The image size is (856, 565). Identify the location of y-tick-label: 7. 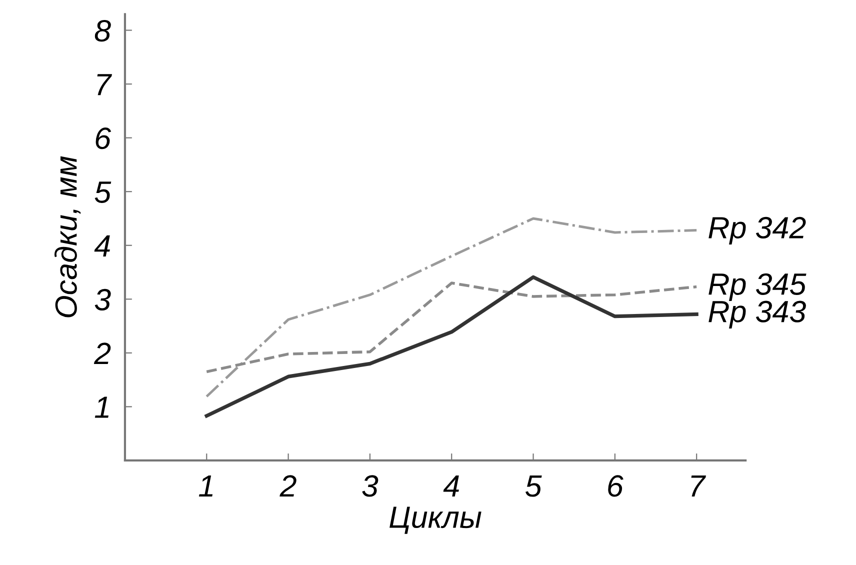
(104, 85).